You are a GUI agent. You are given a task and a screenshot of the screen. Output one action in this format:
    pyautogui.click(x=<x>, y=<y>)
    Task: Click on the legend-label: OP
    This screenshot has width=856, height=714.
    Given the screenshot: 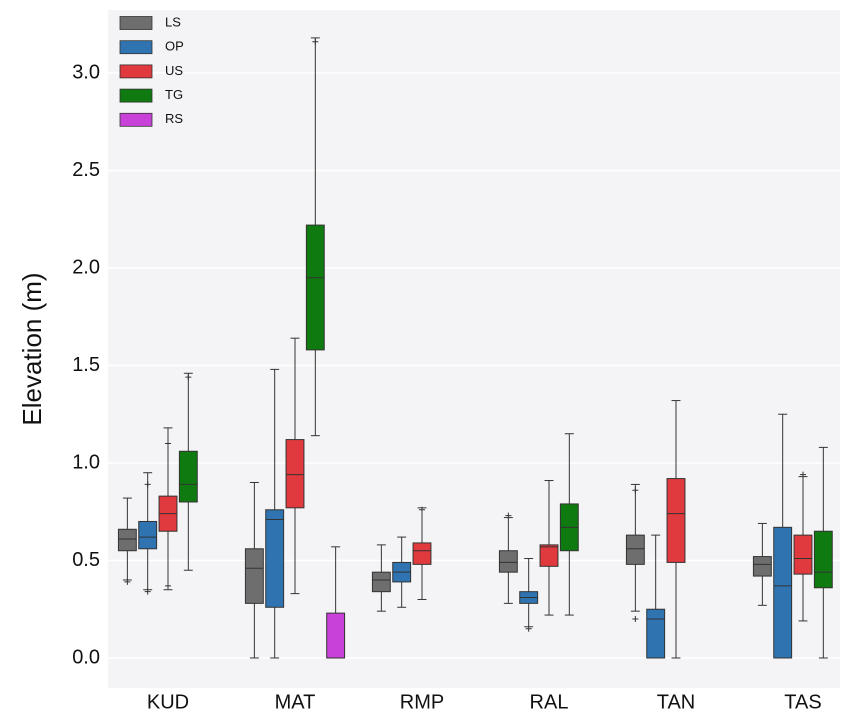 What is the action you would take?
    pyautogui.click(x=174, y=46)
    